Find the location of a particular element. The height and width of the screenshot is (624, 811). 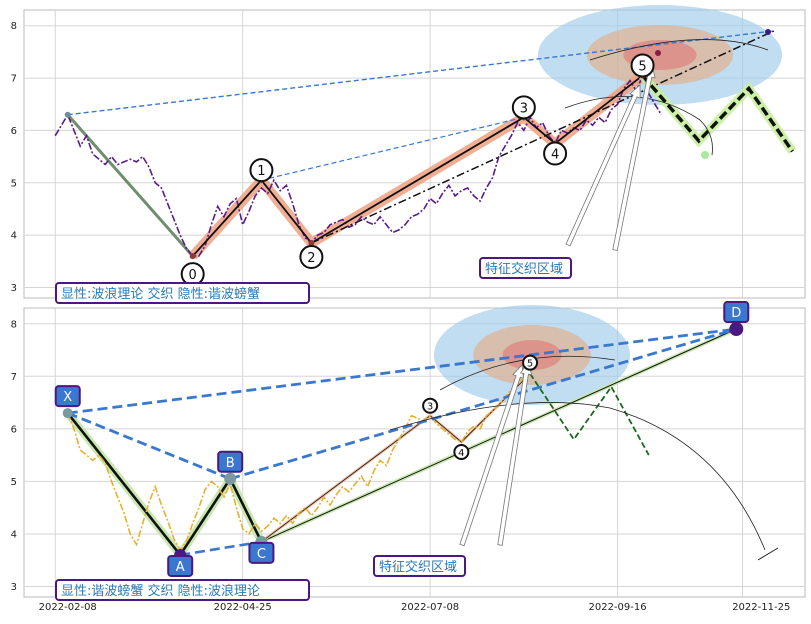

p1-xa-leg is located at coordinates (130, 185).